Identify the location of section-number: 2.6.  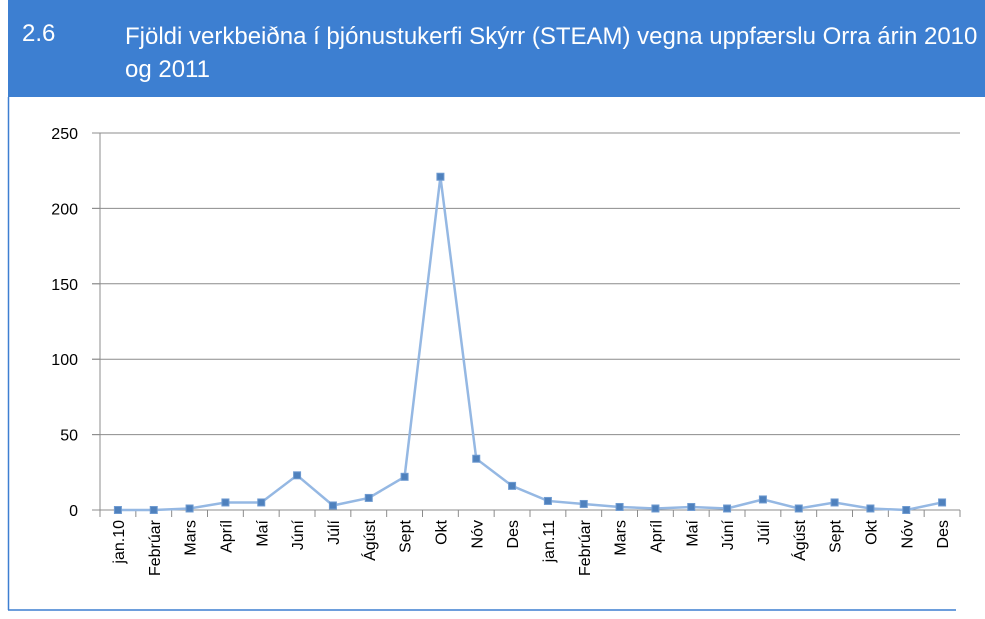
(39, 33).